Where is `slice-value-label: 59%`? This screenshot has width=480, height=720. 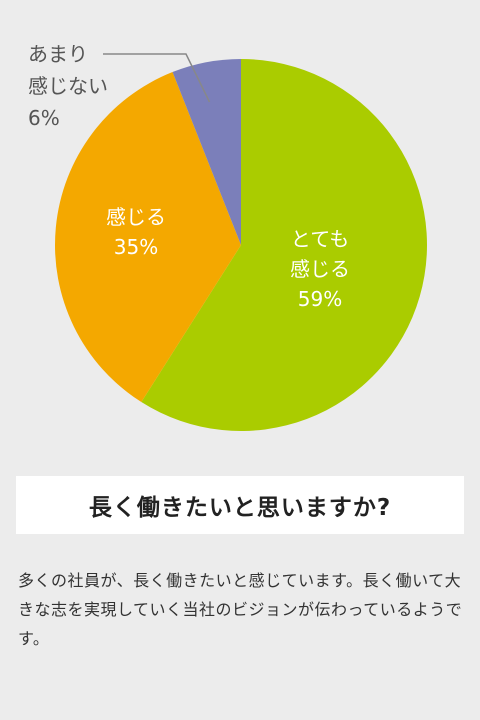 slice-value-label: 59% is located at coordinates (320, 299).